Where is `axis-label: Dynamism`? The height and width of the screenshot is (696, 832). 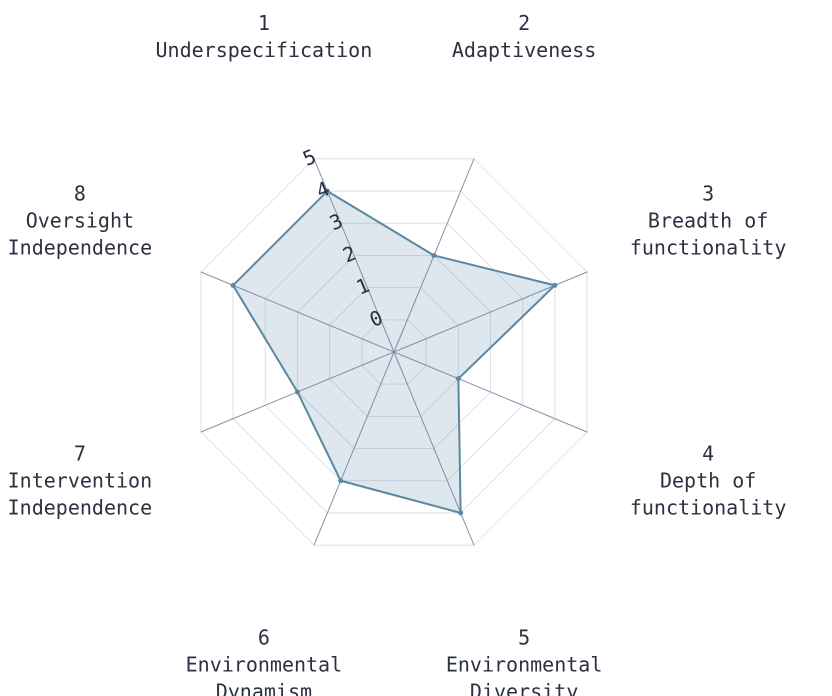 axis-label: Dynamism is located at coordinates (264, 688).